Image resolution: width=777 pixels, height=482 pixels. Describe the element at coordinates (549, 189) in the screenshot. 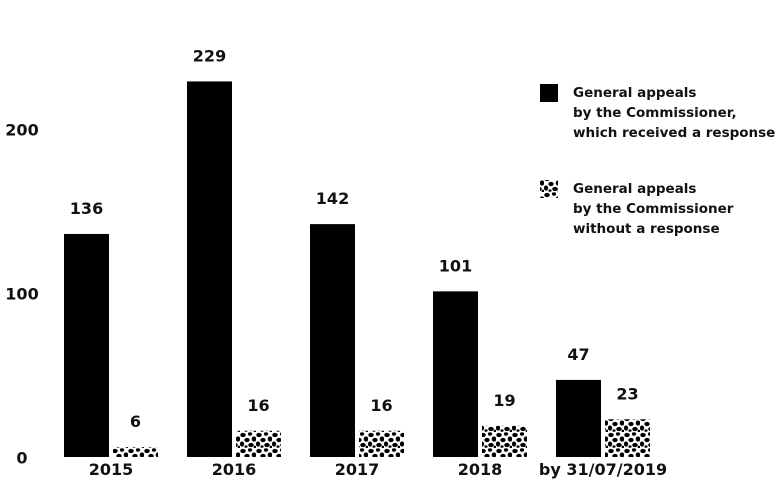

I see `legend-swatch-without-response` at that location.